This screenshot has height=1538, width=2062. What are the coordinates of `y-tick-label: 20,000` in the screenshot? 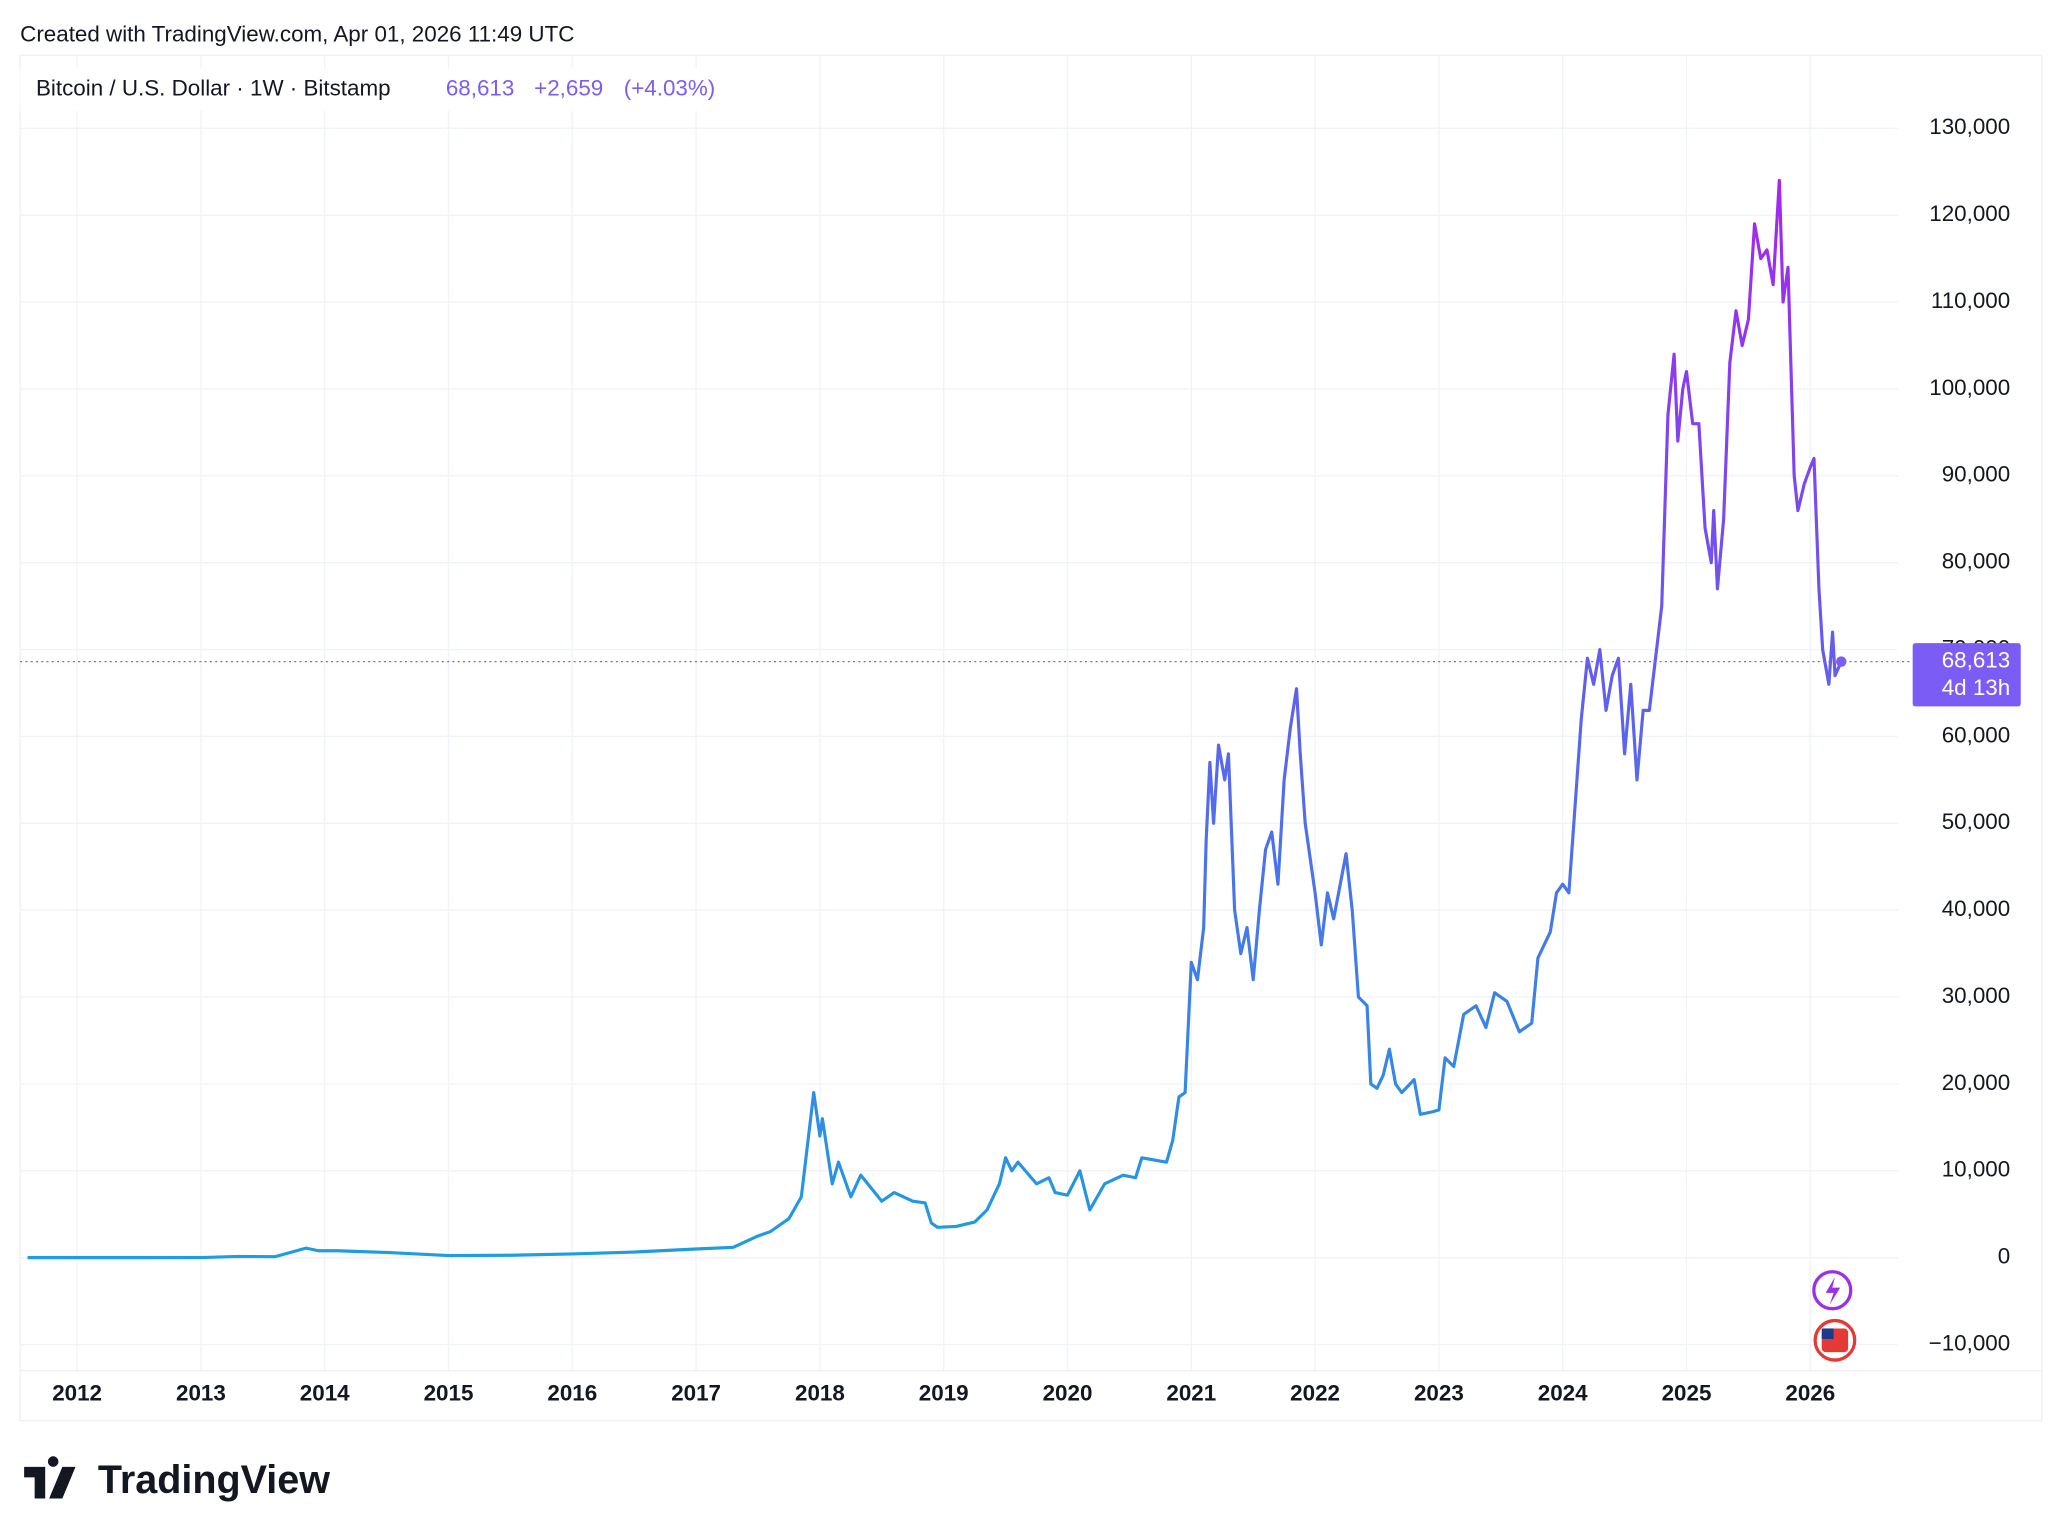 It's located at (1976, 1082).